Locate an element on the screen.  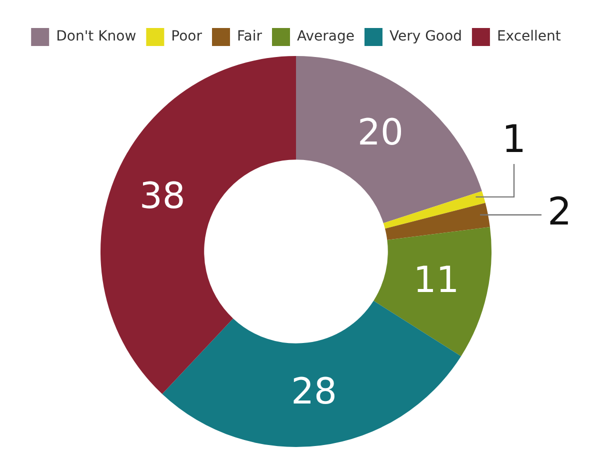
legend-label: Average is located at coordinates (325, 36).